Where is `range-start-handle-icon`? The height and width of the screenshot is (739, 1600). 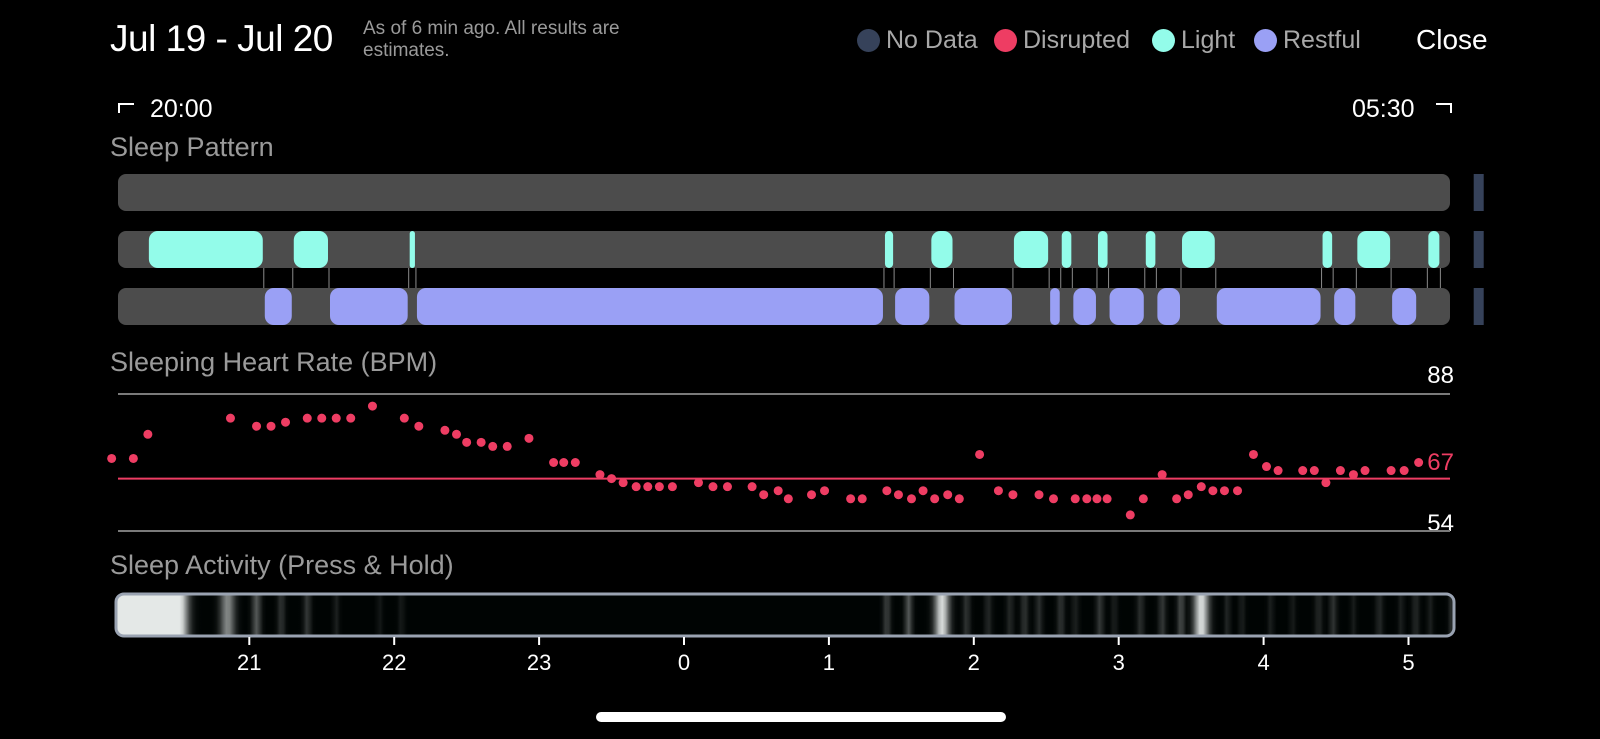 range-start-handle-icon is located at coordinates (126, 108).